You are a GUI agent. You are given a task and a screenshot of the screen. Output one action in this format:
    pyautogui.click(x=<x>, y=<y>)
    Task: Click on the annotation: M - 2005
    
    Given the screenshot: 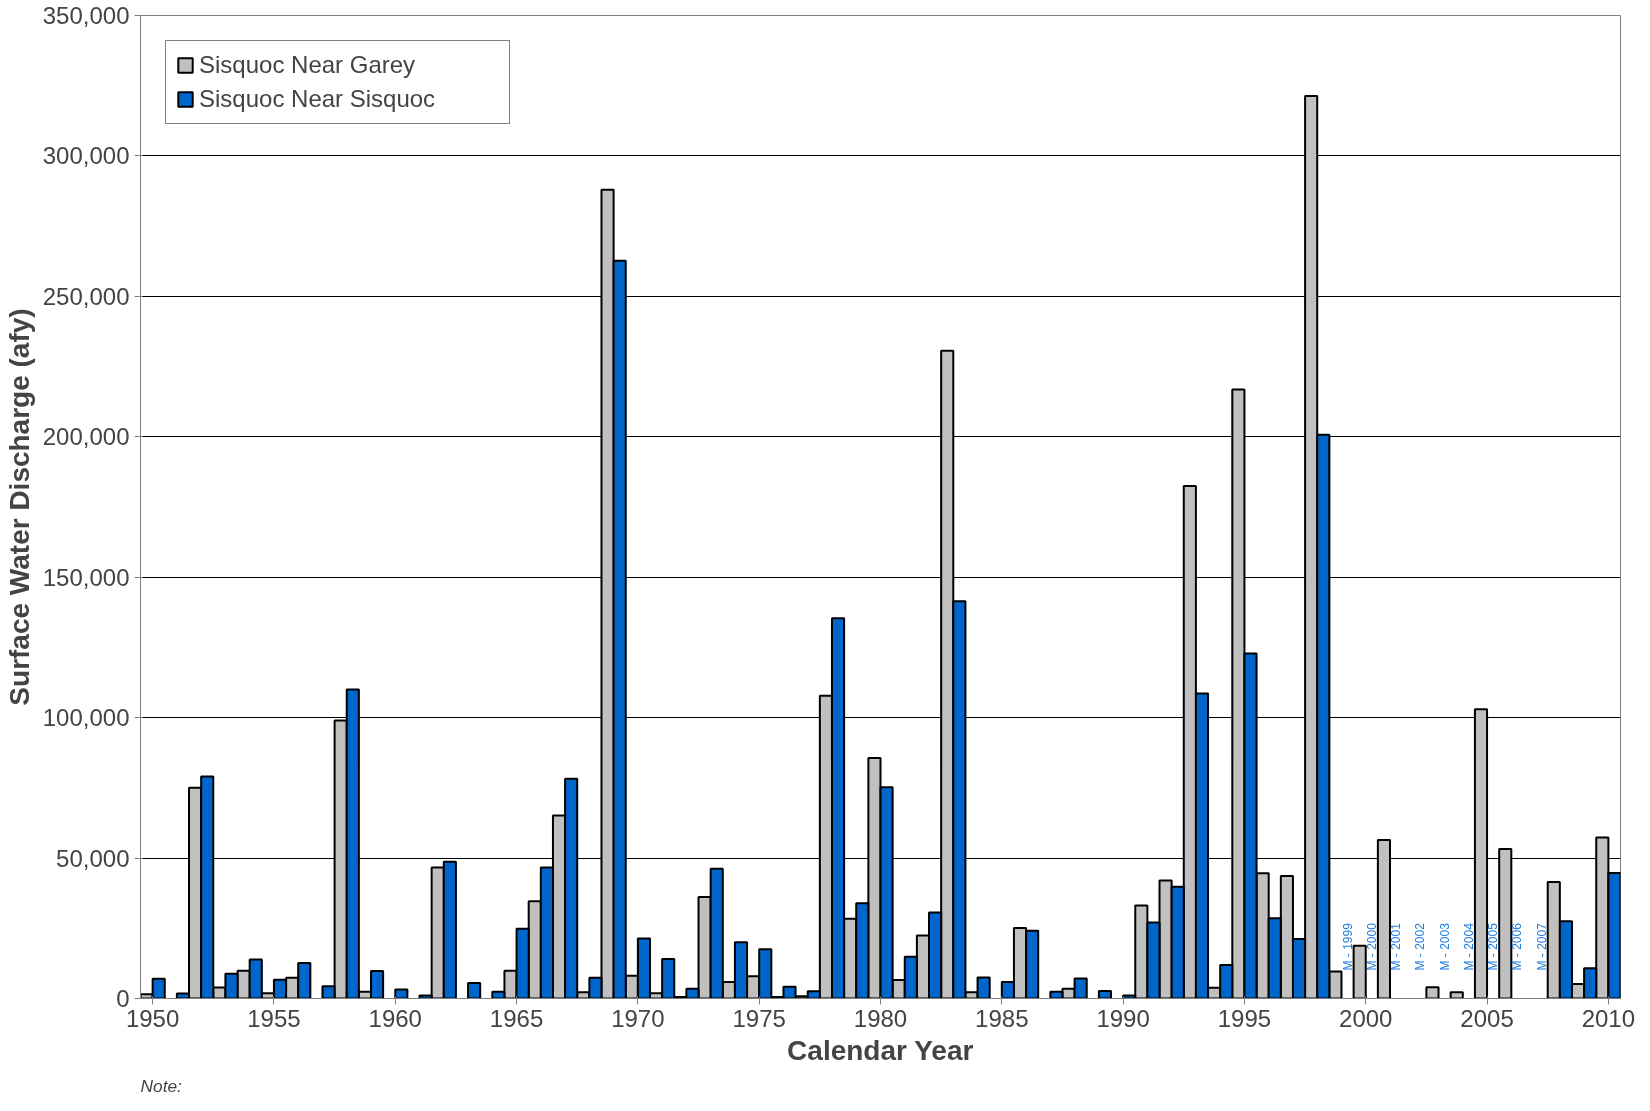 What is the action you would take?
    pyautogui.click(x=1493, y=946)
    